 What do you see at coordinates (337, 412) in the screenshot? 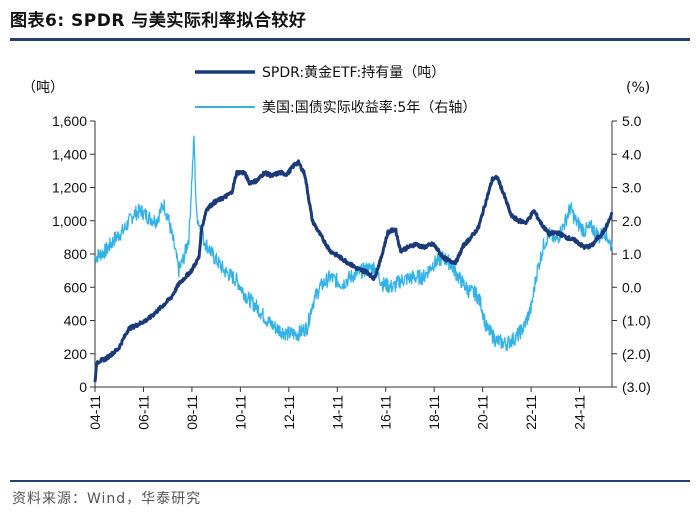
I see `x-tick-label: 14-11` at bounding box center [337, 412].